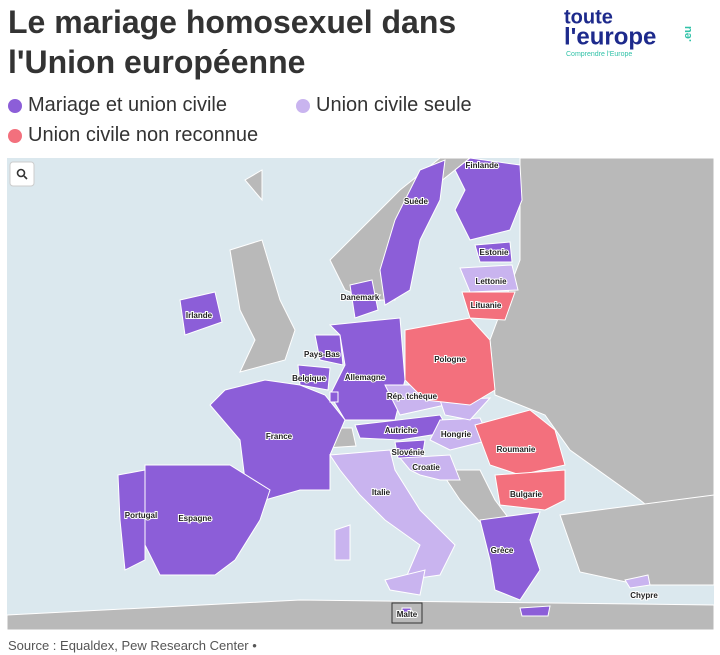  Describe the element at coordinates (232, 22) in the screenshot. I see `title-line: Le mariage homosexuel dans` at that location.